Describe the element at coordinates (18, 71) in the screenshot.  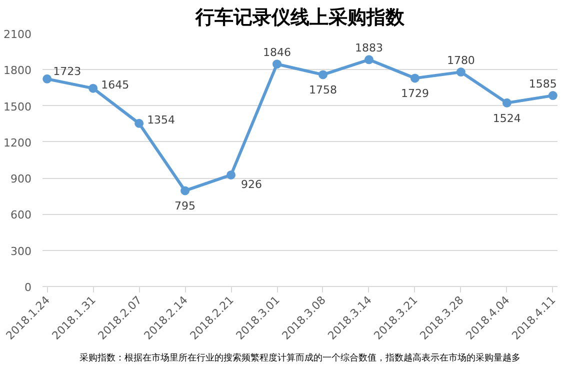
I see `y-tick-label: 1800` at that location.